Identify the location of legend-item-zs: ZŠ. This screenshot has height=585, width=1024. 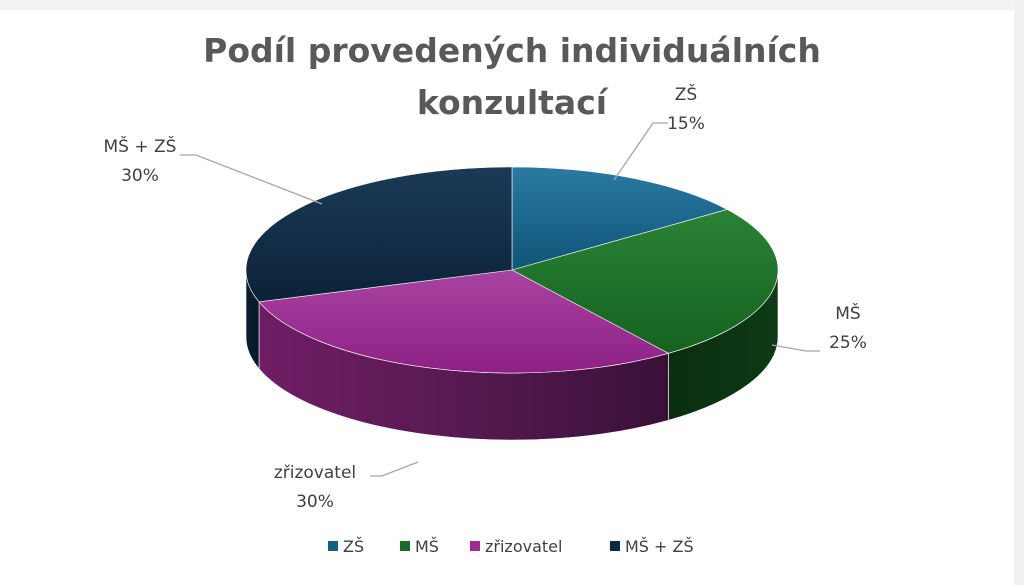
(346, 546).